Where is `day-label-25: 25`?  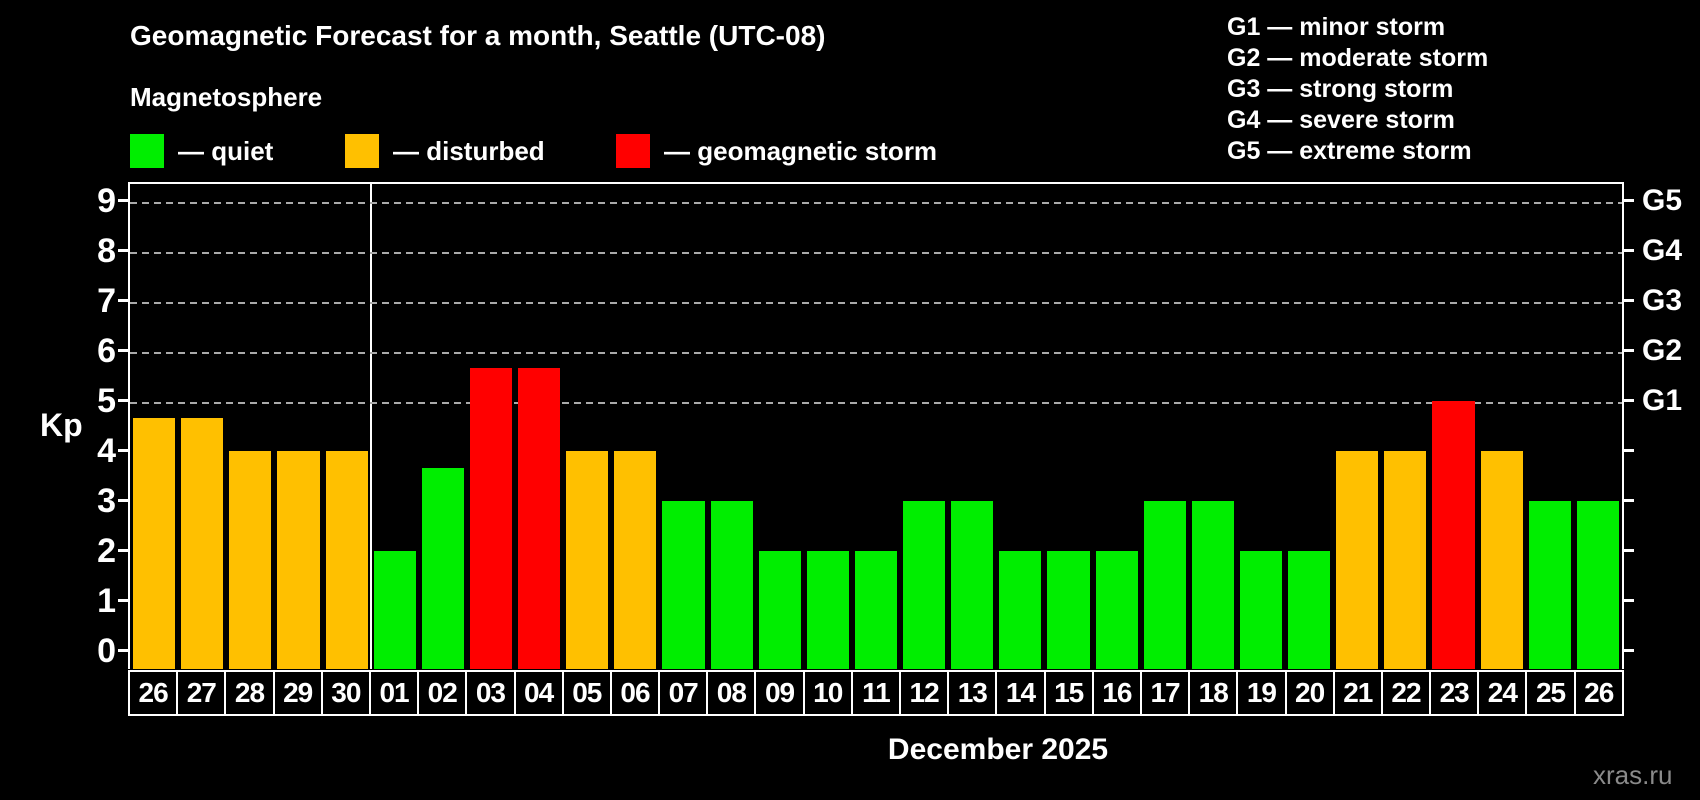
day-label-25: 25 is located at coordinates (1551, 693).